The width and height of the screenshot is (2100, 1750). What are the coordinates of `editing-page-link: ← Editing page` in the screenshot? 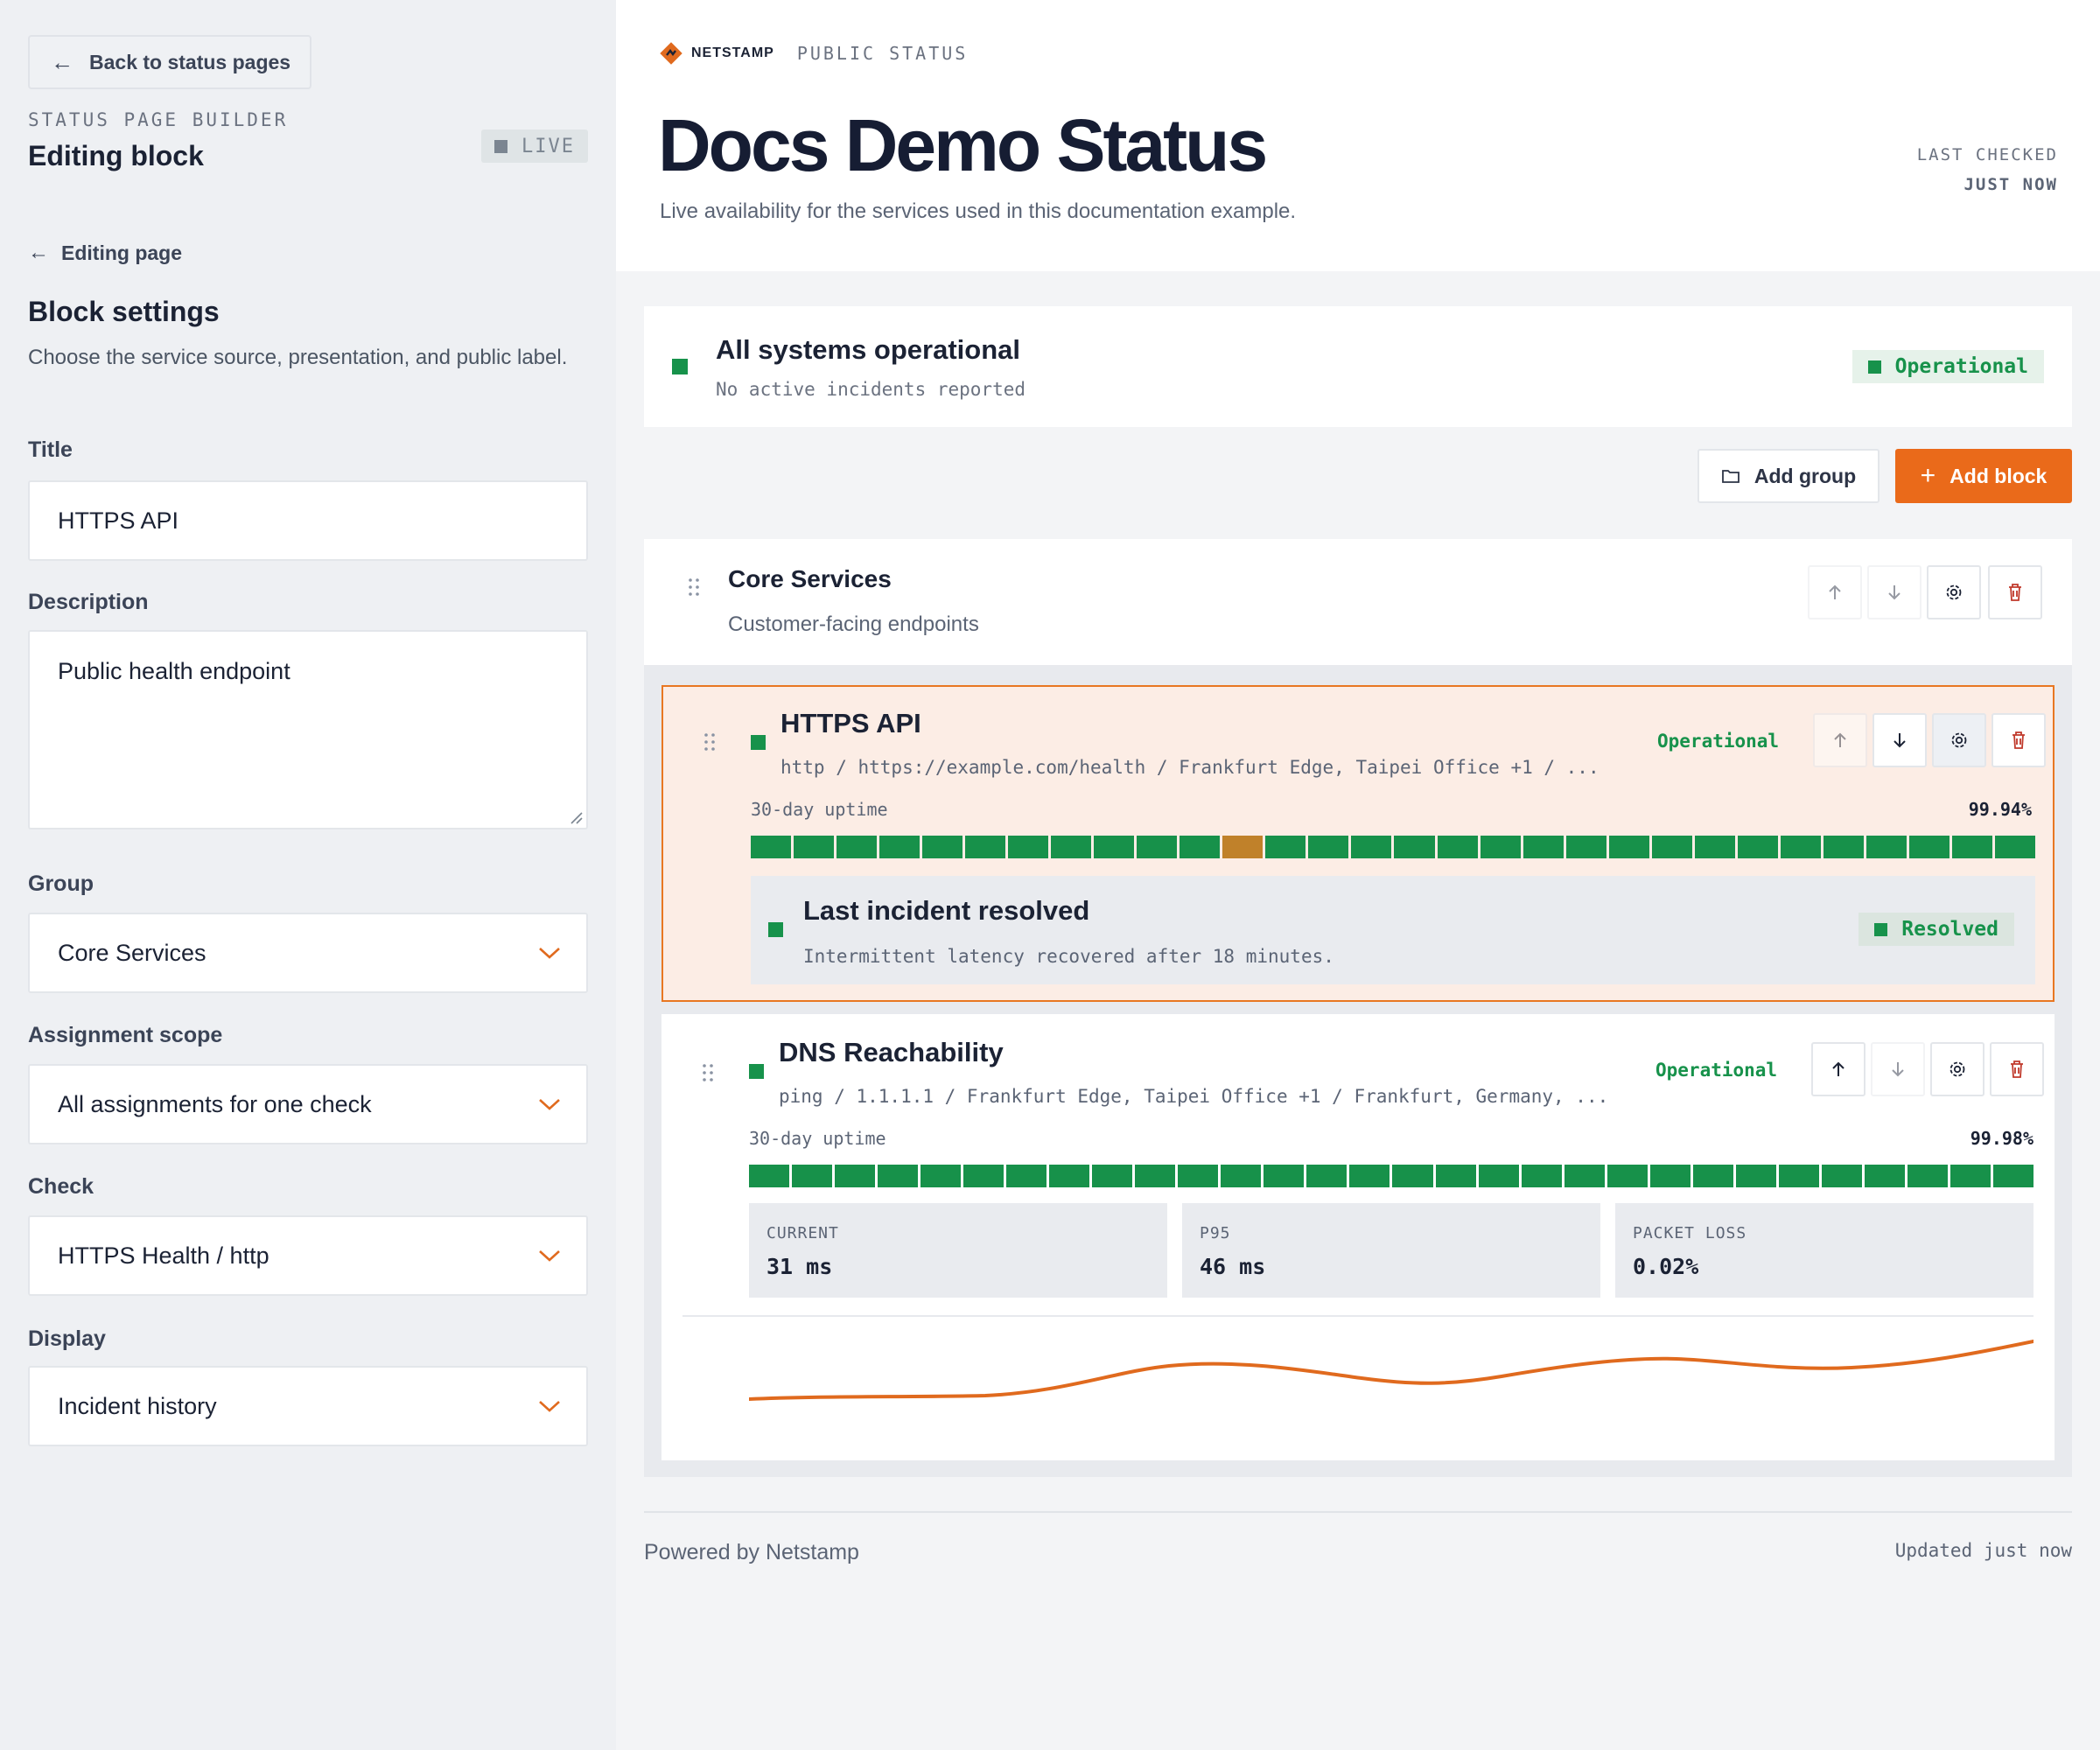 It's located at (105, 253).